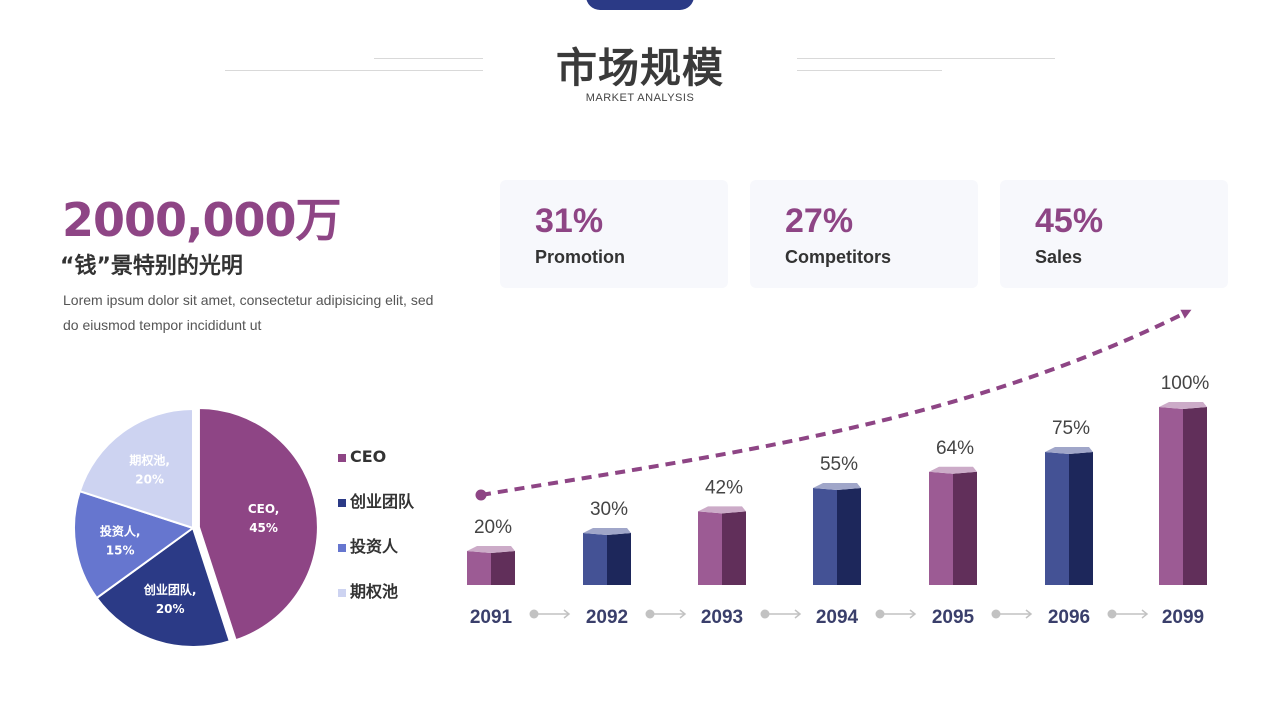 This screenshot has height=720, width=1280. I want to click on legend-label: 期权池, so click(374, 591).